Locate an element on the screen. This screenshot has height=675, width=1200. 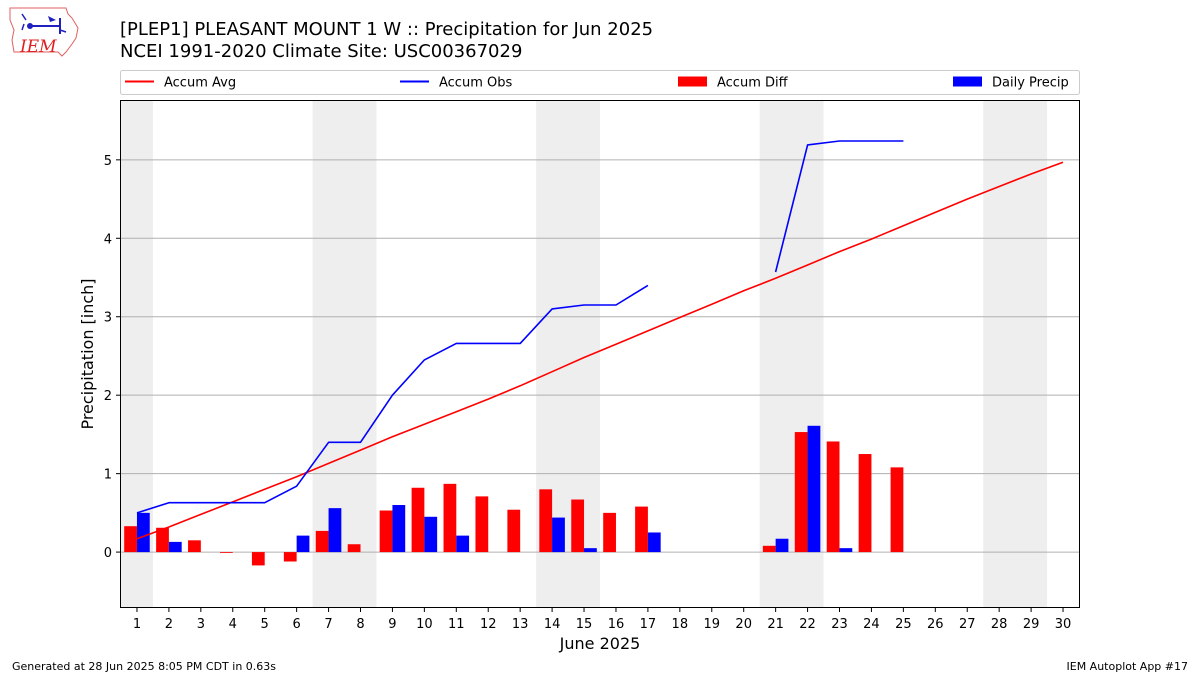
iem-logo: IEM is located at coordinates (44, 32).